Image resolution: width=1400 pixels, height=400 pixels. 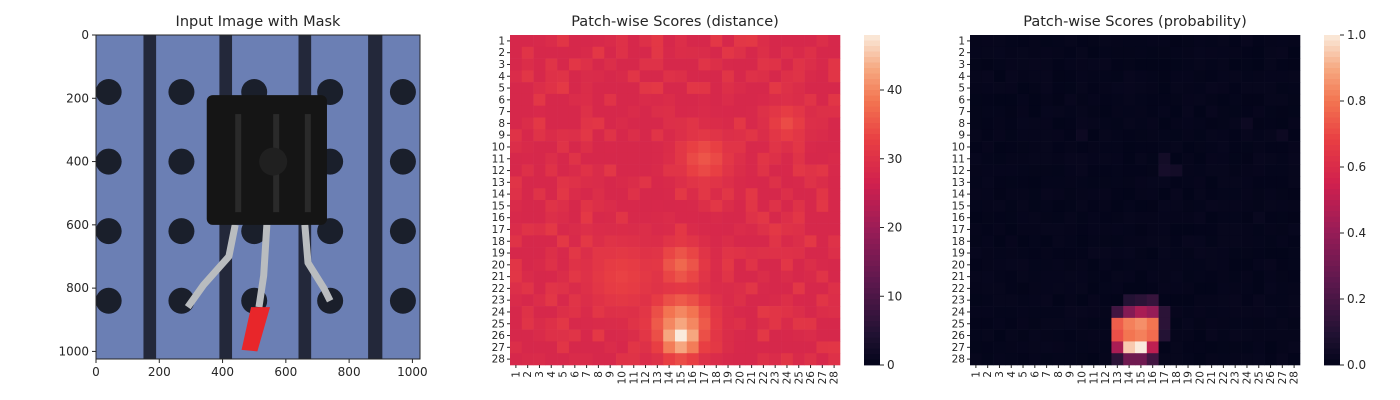 I want to click on row-label: 25, so click(x=498, y=324).